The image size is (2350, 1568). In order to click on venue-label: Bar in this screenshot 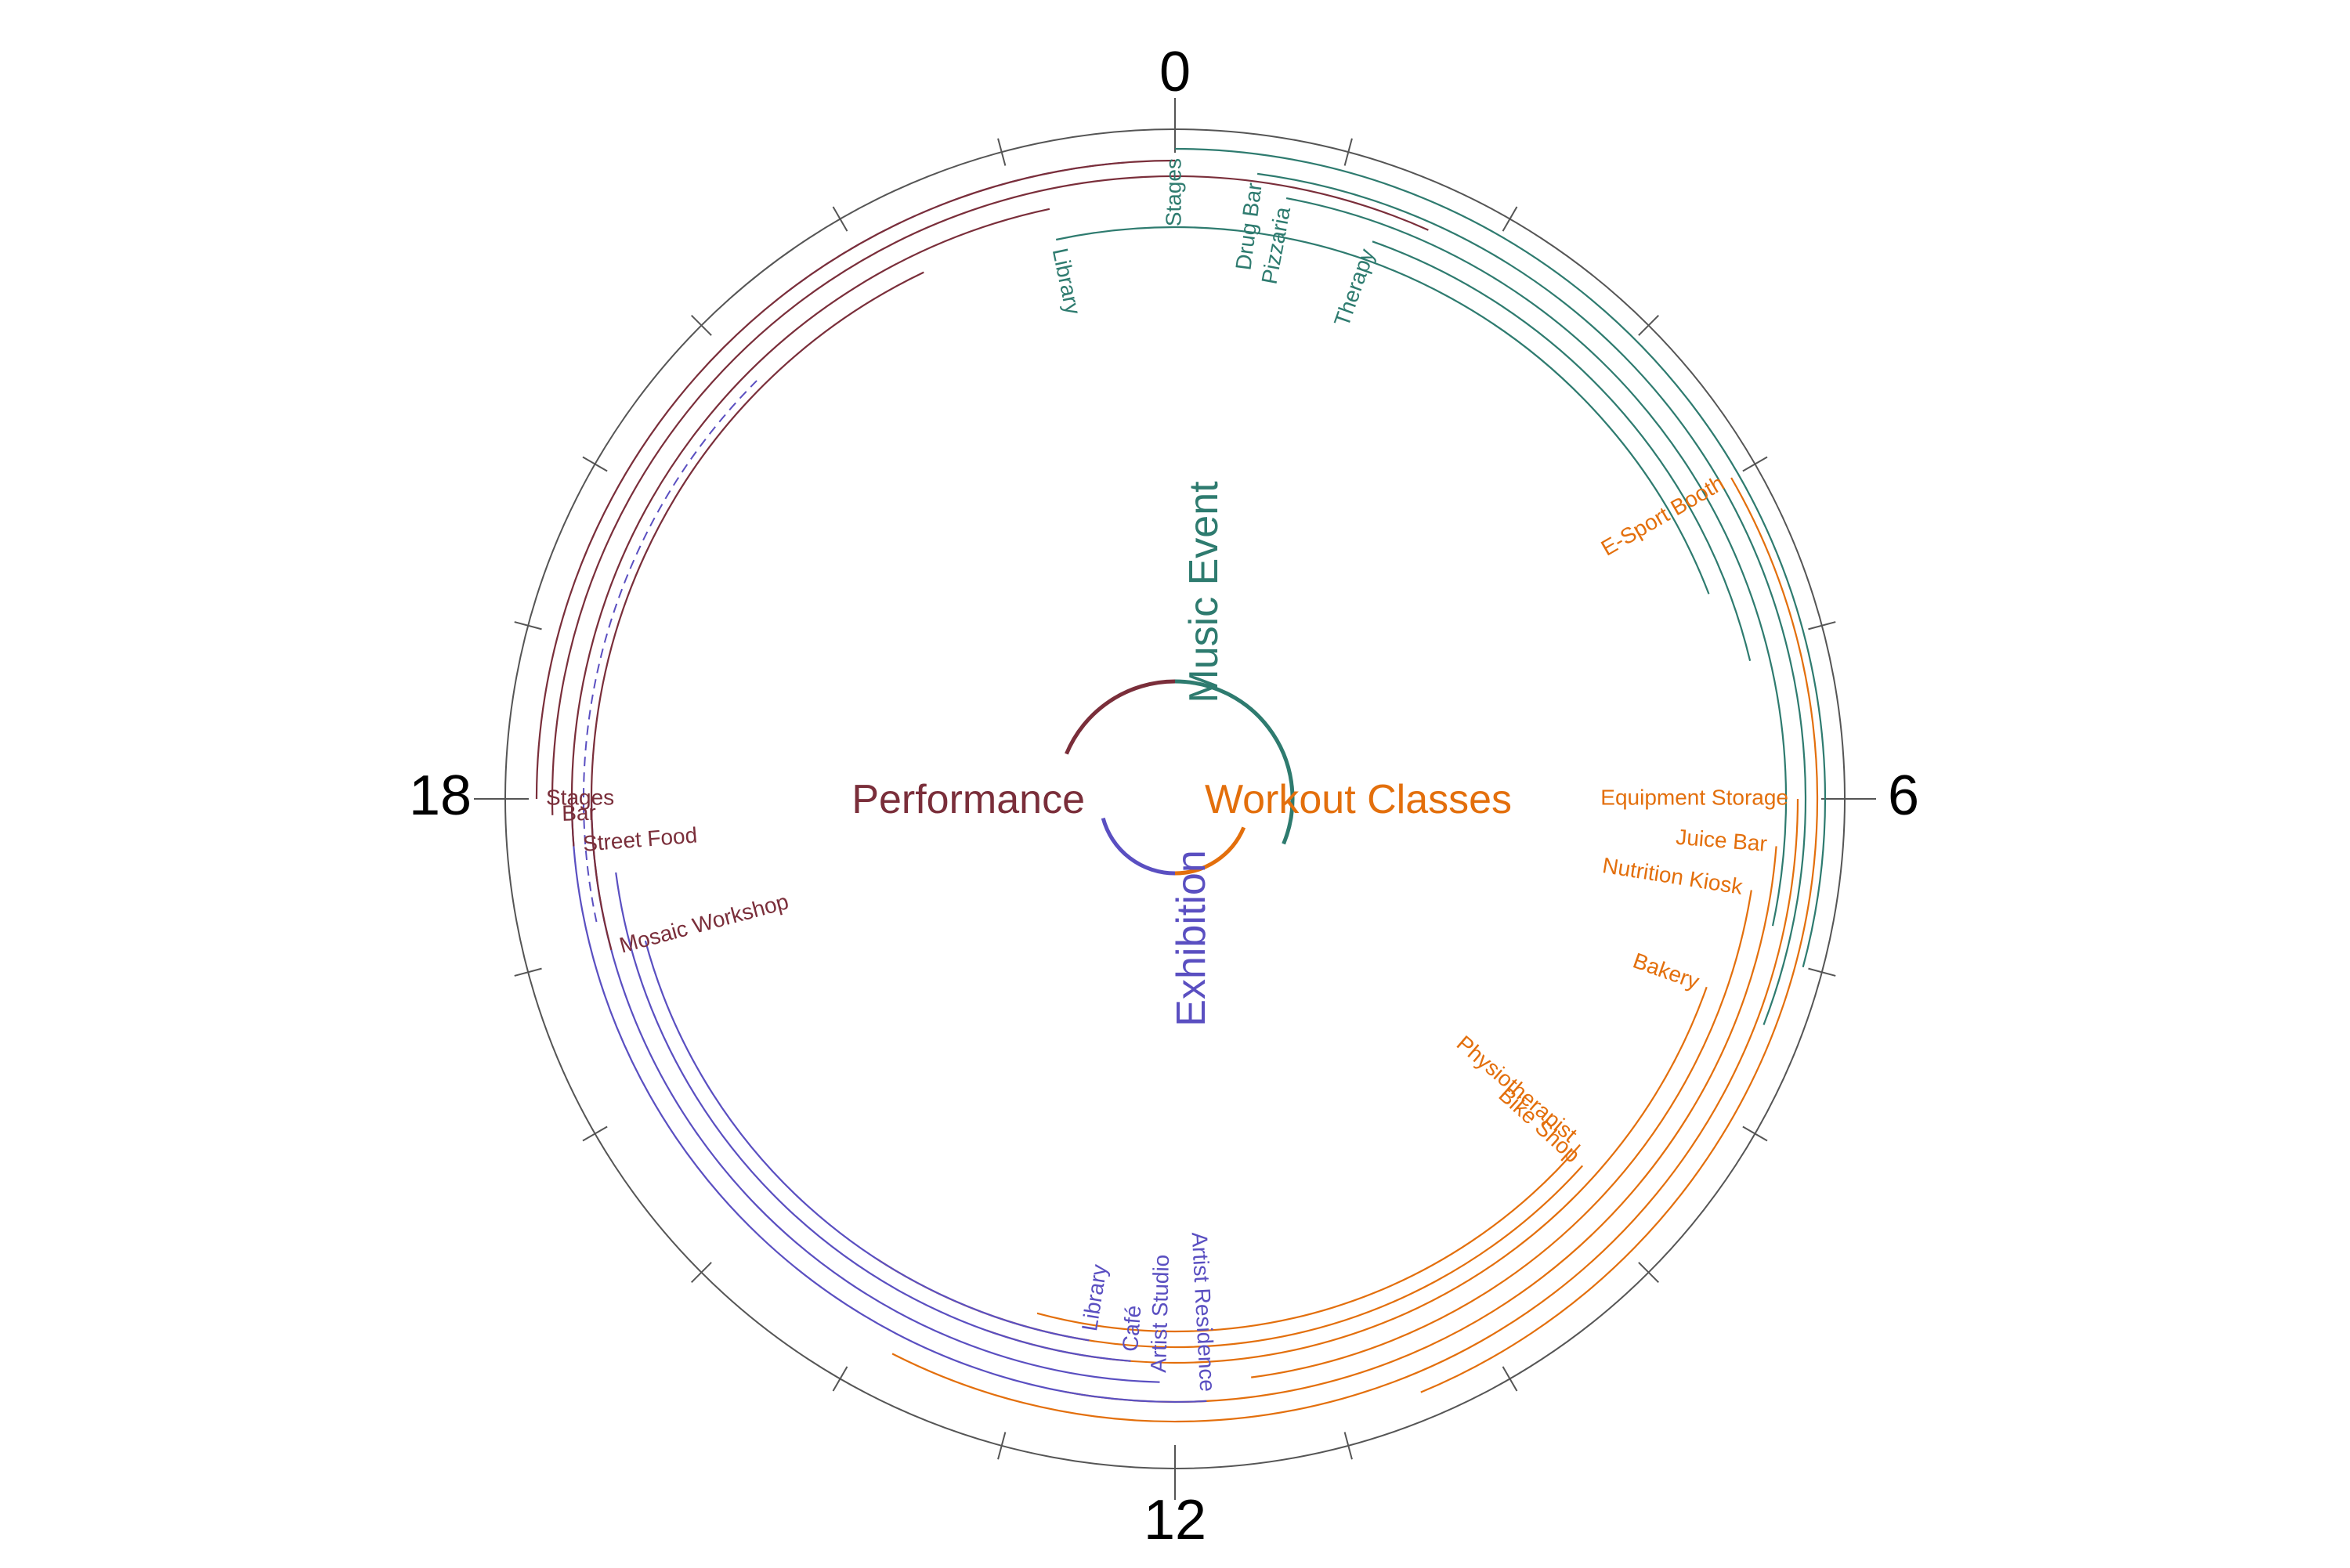, I will do `click(579, 813)`.